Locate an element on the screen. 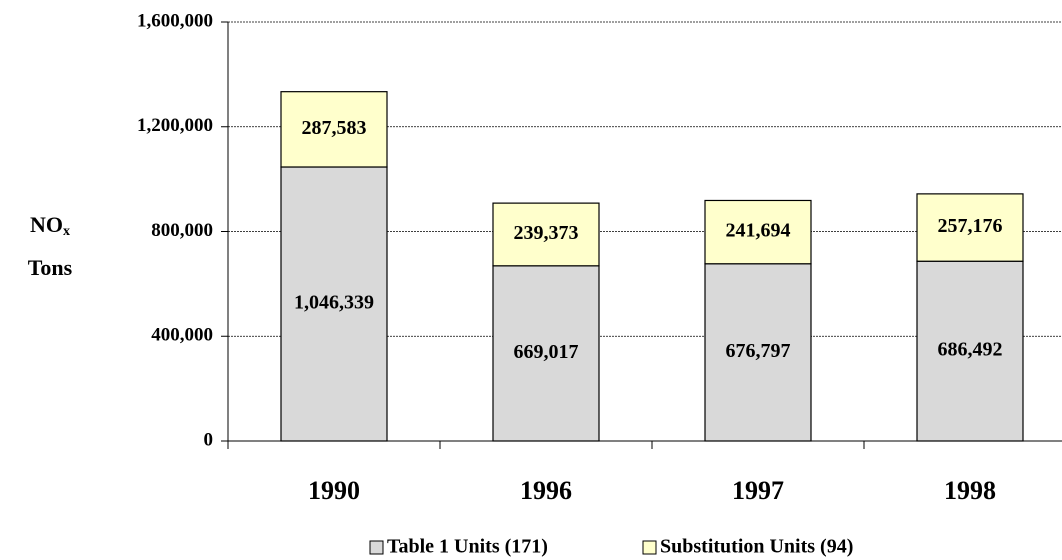  y-axis-label: NOx is located at coordinates (50, 225).